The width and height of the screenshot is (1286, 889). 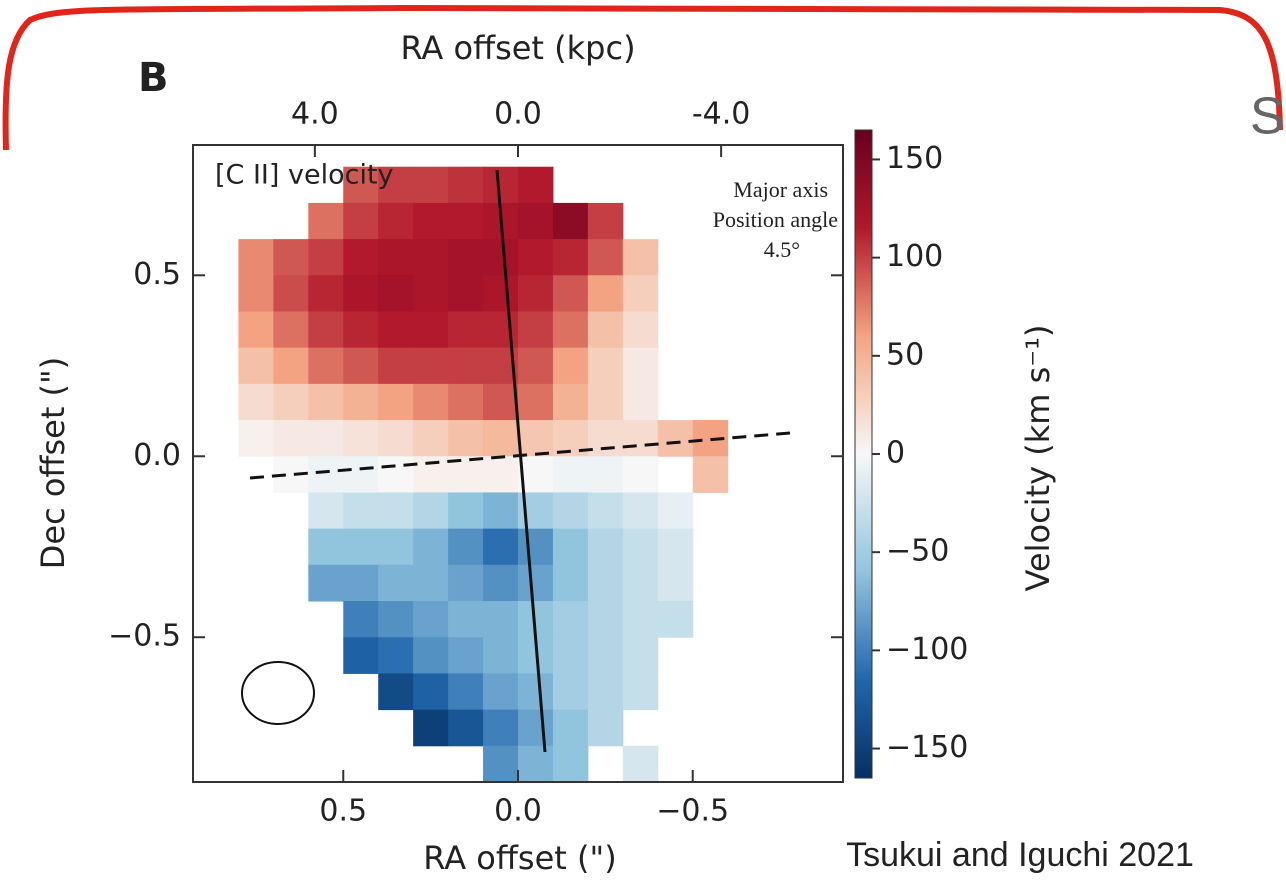 I want to click on y-label: Dec offset ("), so click(x=53, y=463).